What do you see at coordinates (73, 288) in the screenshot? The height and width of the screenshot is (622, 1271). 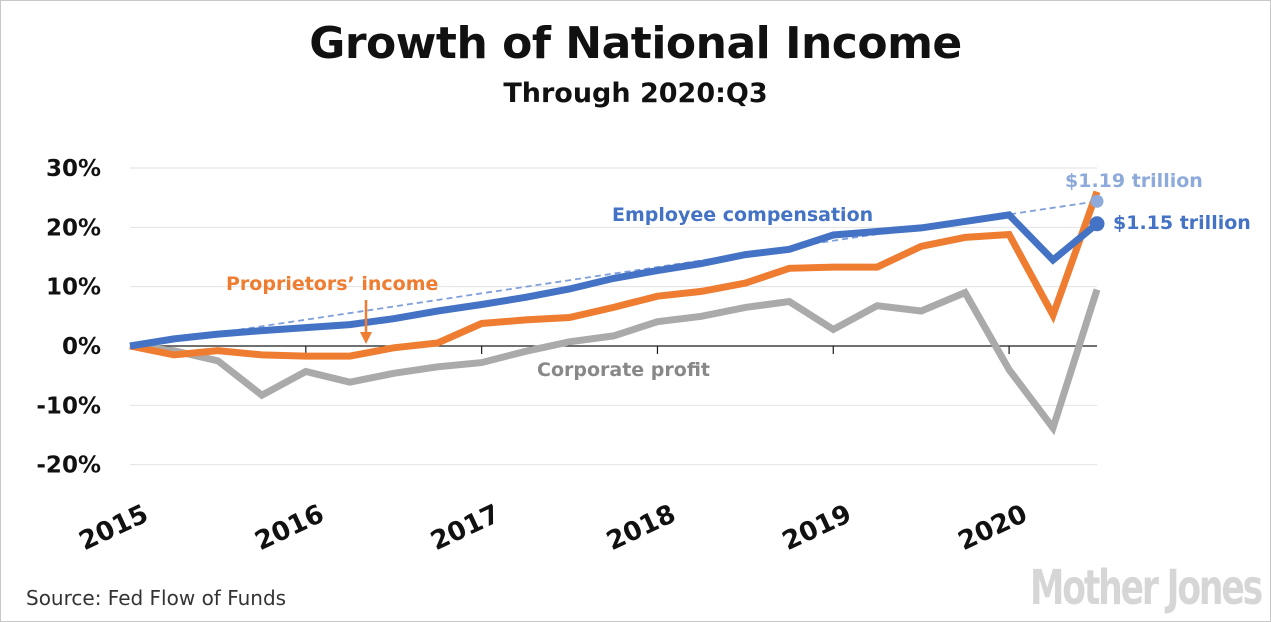 I see `y-tick-label: 10%` at bounding box center [73, 288].